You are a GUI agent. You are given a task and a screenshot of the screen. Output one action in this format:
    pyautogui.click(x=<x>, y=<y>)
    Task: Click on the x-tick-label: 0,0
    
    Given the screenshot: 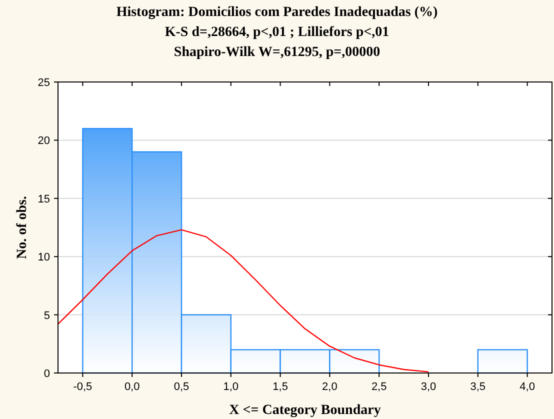 What is the action you would take?
    pyautogui.click(x=132, y=387)
    